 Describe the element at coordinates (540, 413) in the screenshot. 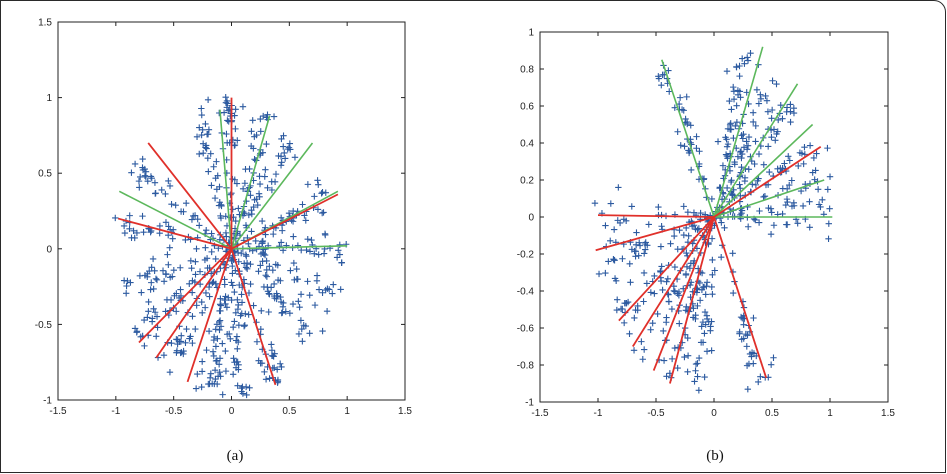

I see `x-tick-label: -1.5` at that location.